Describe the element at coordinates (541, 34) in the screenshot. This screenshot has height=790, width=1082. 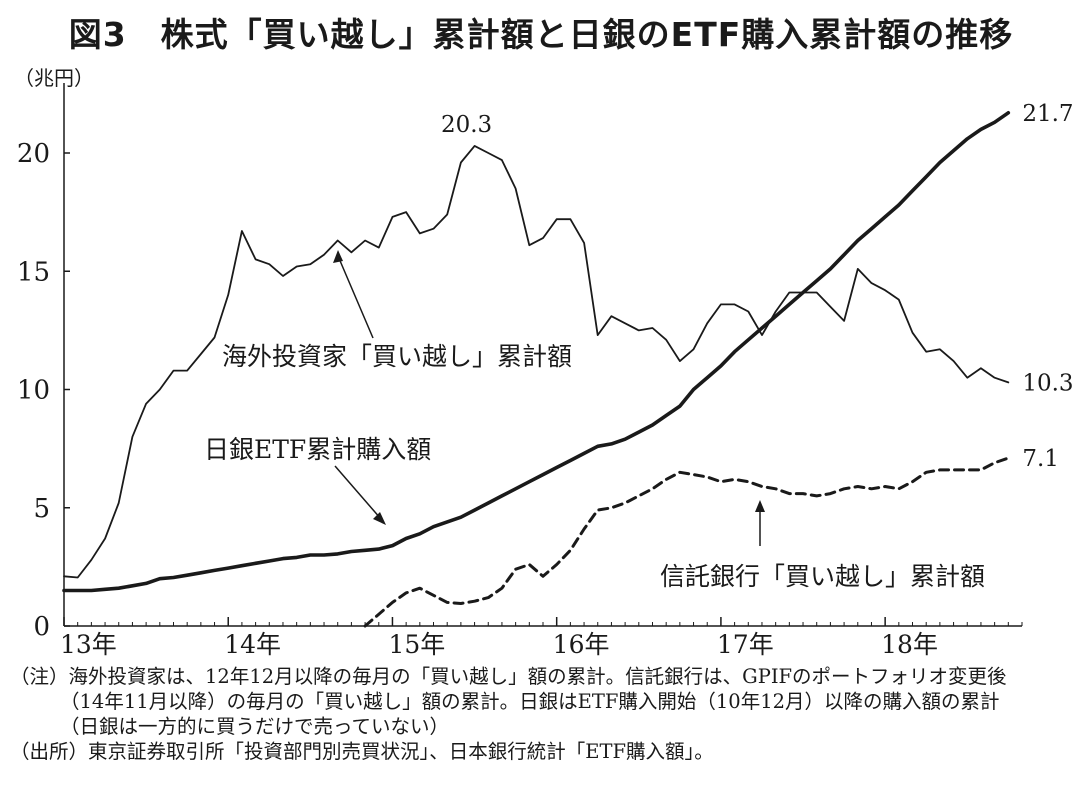
I see `chart-title: 図3 株式「買い越し」累計額と日銀のETF購入累計額の推移` at that location.